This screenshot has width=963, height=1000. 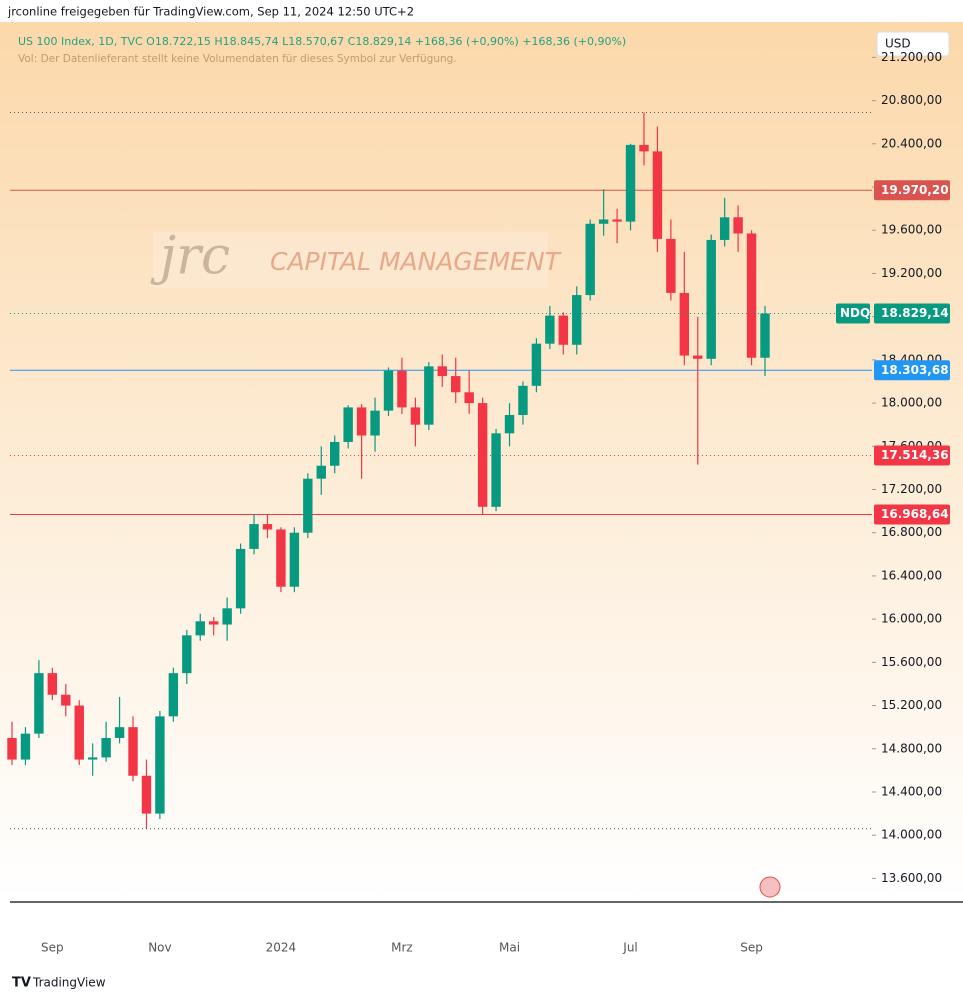 I want to click on y-tick-label: 16.800,00, so click(x=911, y=532).